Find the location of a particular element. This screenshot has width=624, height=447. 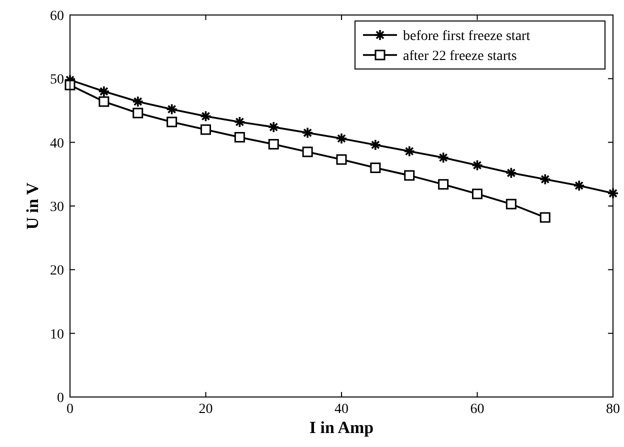

y-tick-label: 50 is located at coordinates (57, 80).